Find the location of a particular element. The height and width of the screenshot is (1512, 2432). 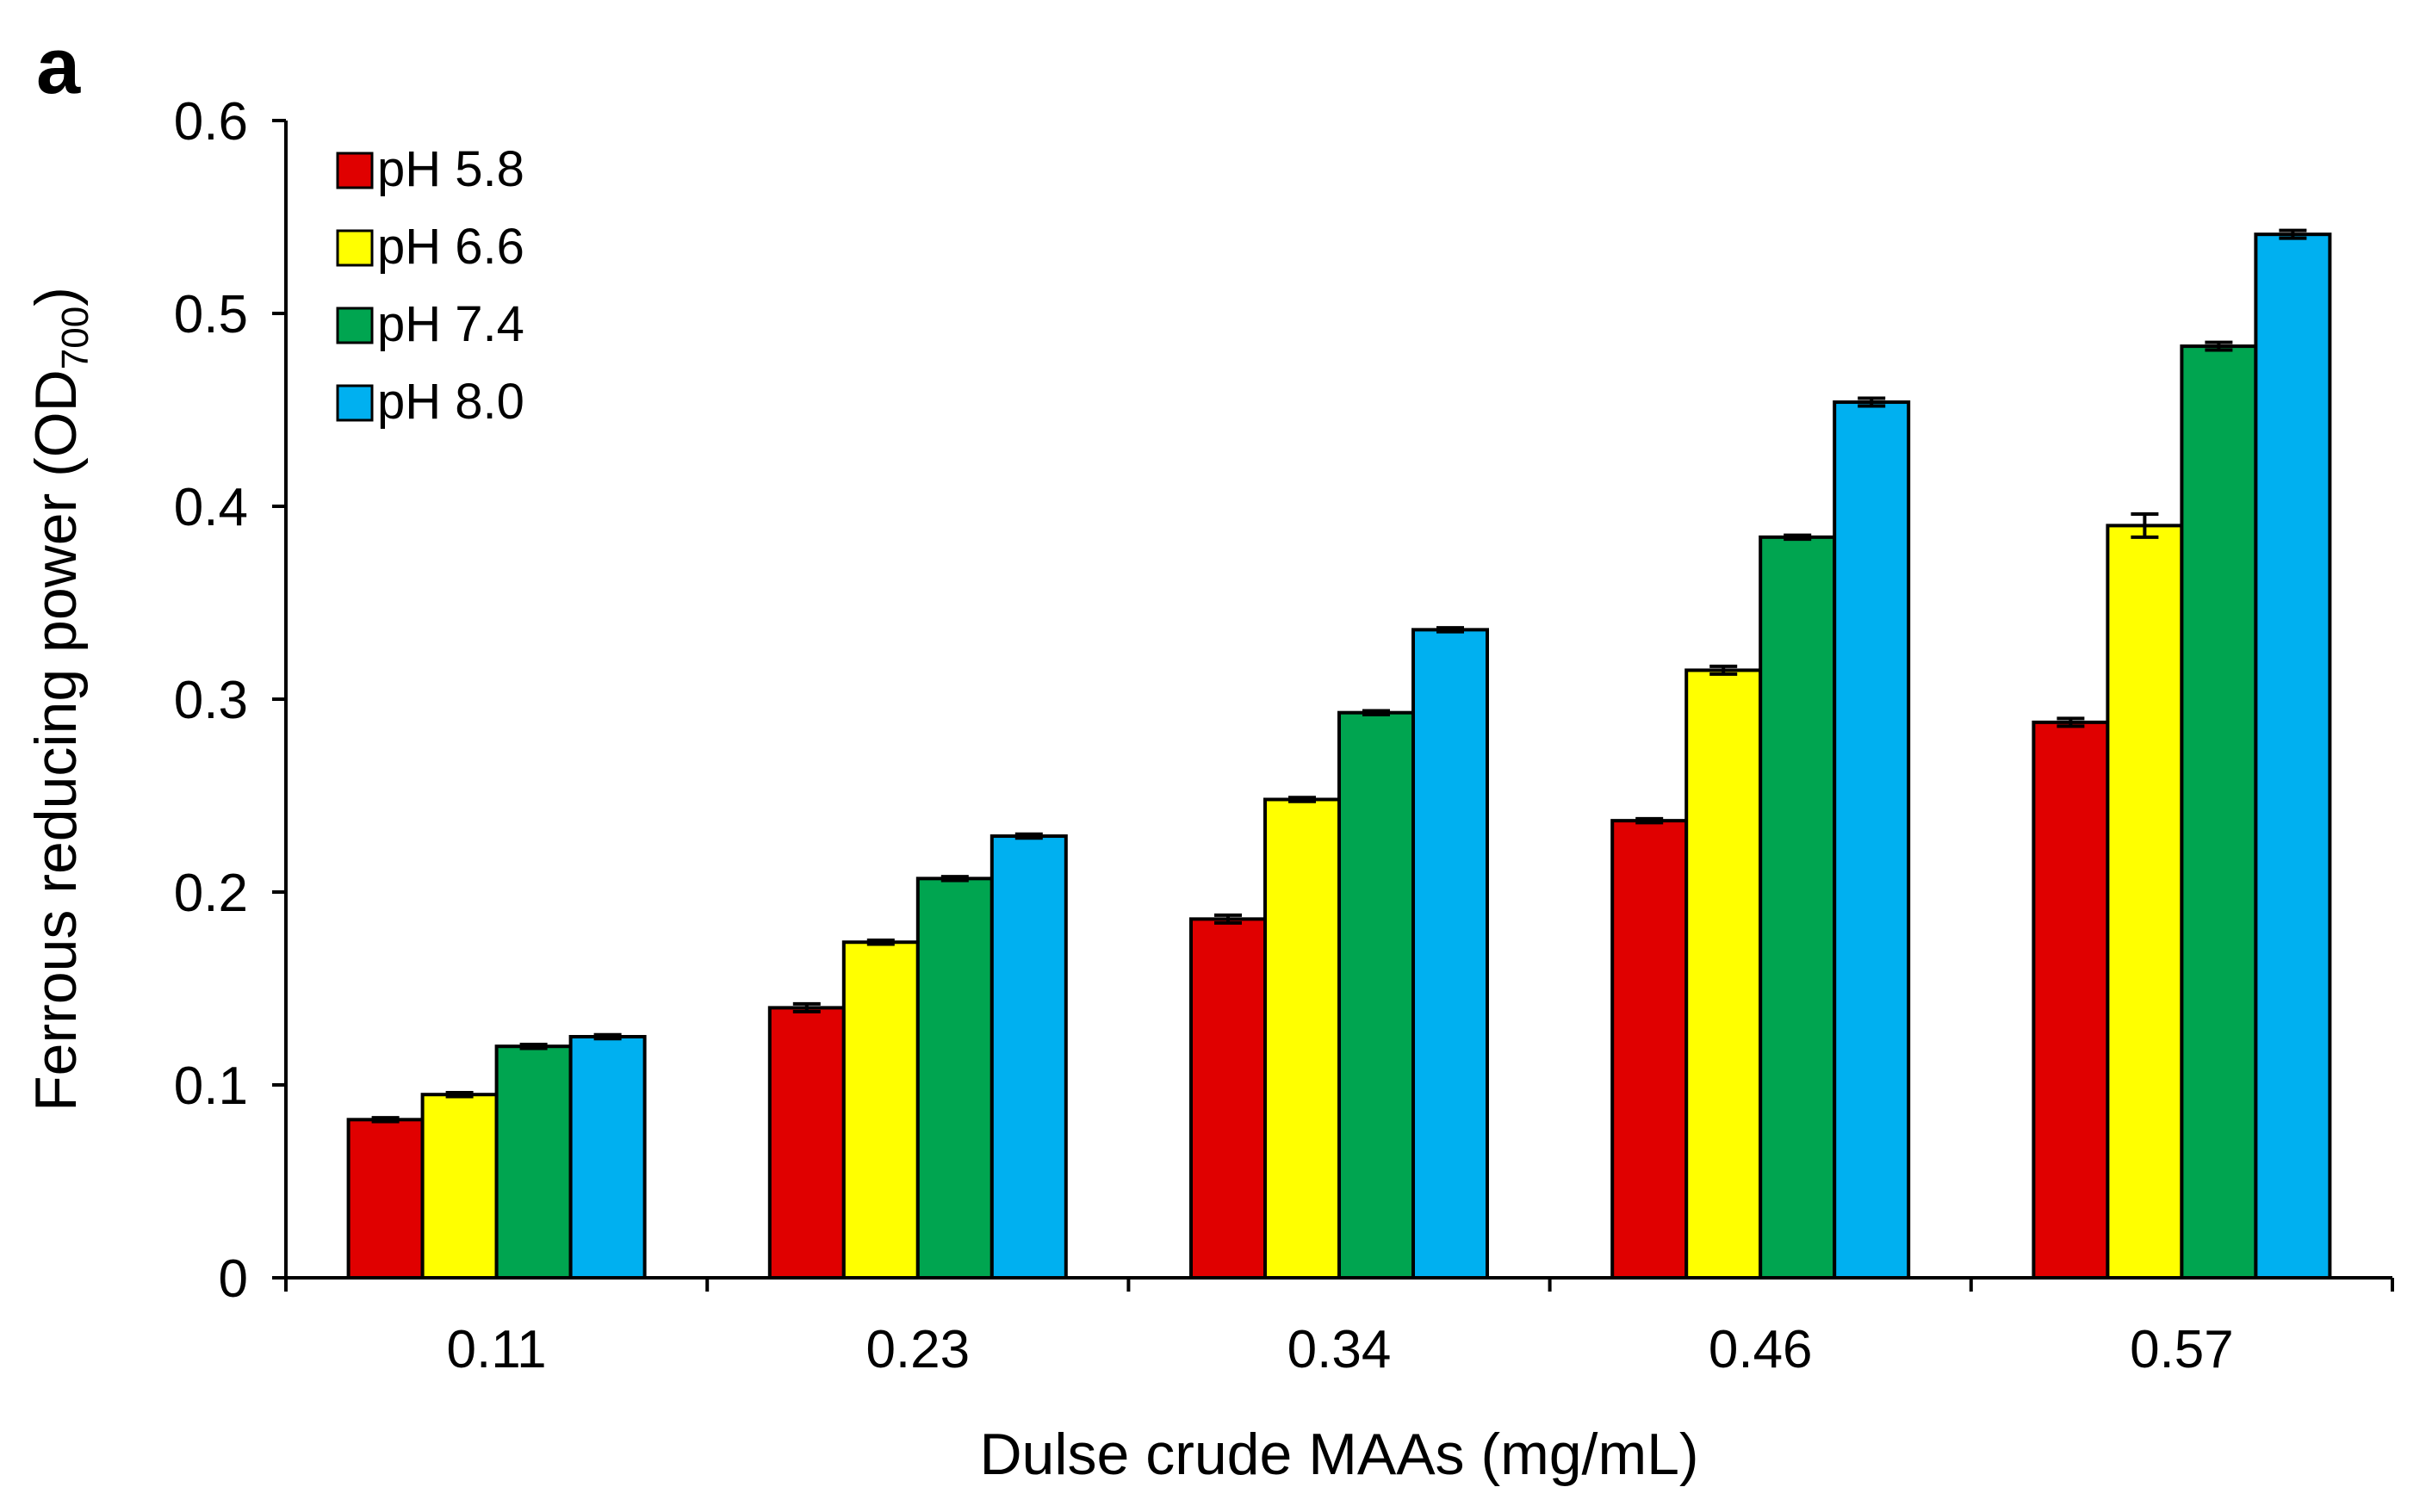

x-tick-label: 0.23 is located at coordinates (917, 1349).